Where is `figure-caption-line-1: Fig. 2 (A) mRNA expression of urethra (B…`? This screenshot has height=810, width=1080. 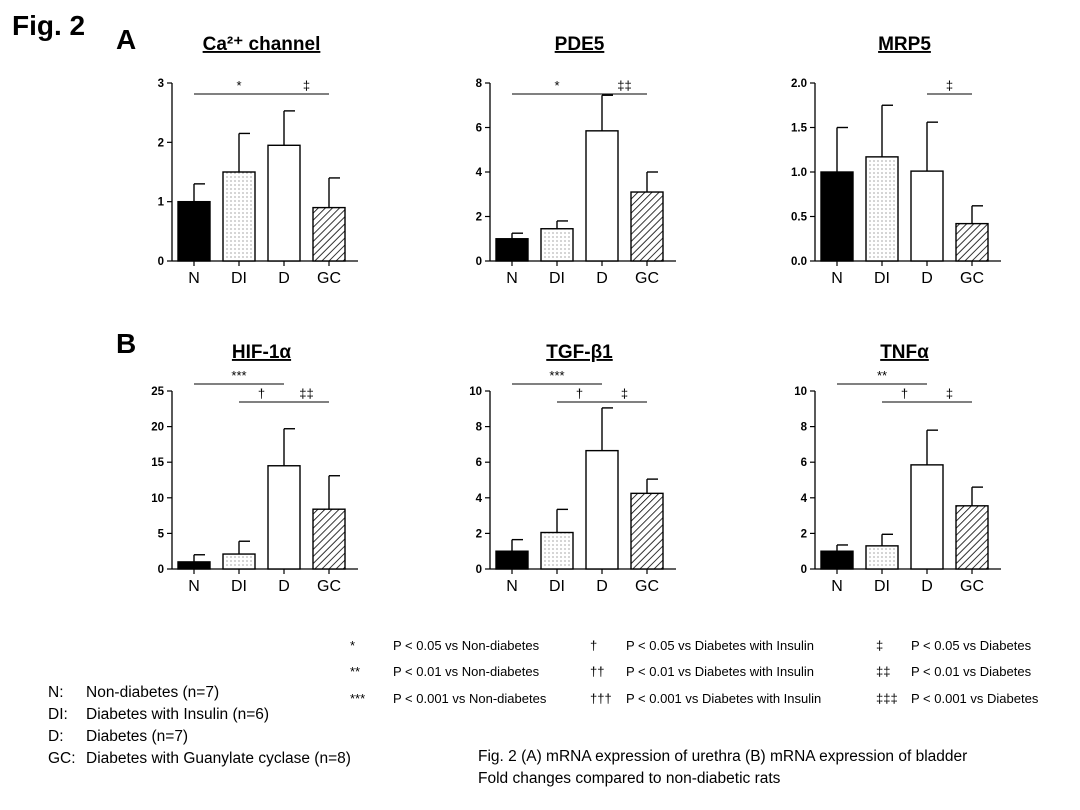 figure-caption-line-1: Fig. 2 (A) mRNA expression of urethra (B… is located at coordinates (723, 756).